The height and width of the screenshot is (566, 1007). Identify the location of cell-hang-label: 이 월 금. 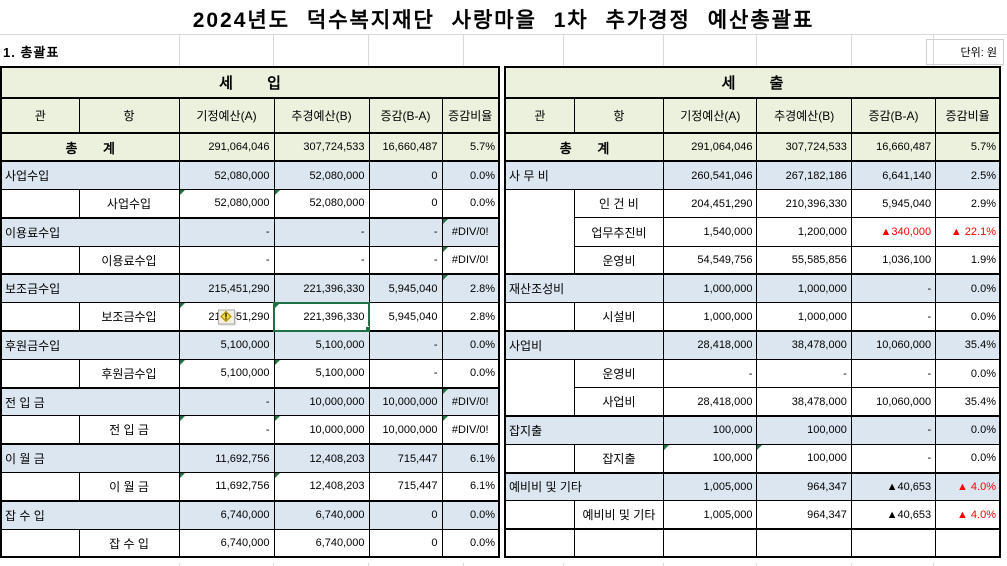
(129, 487).